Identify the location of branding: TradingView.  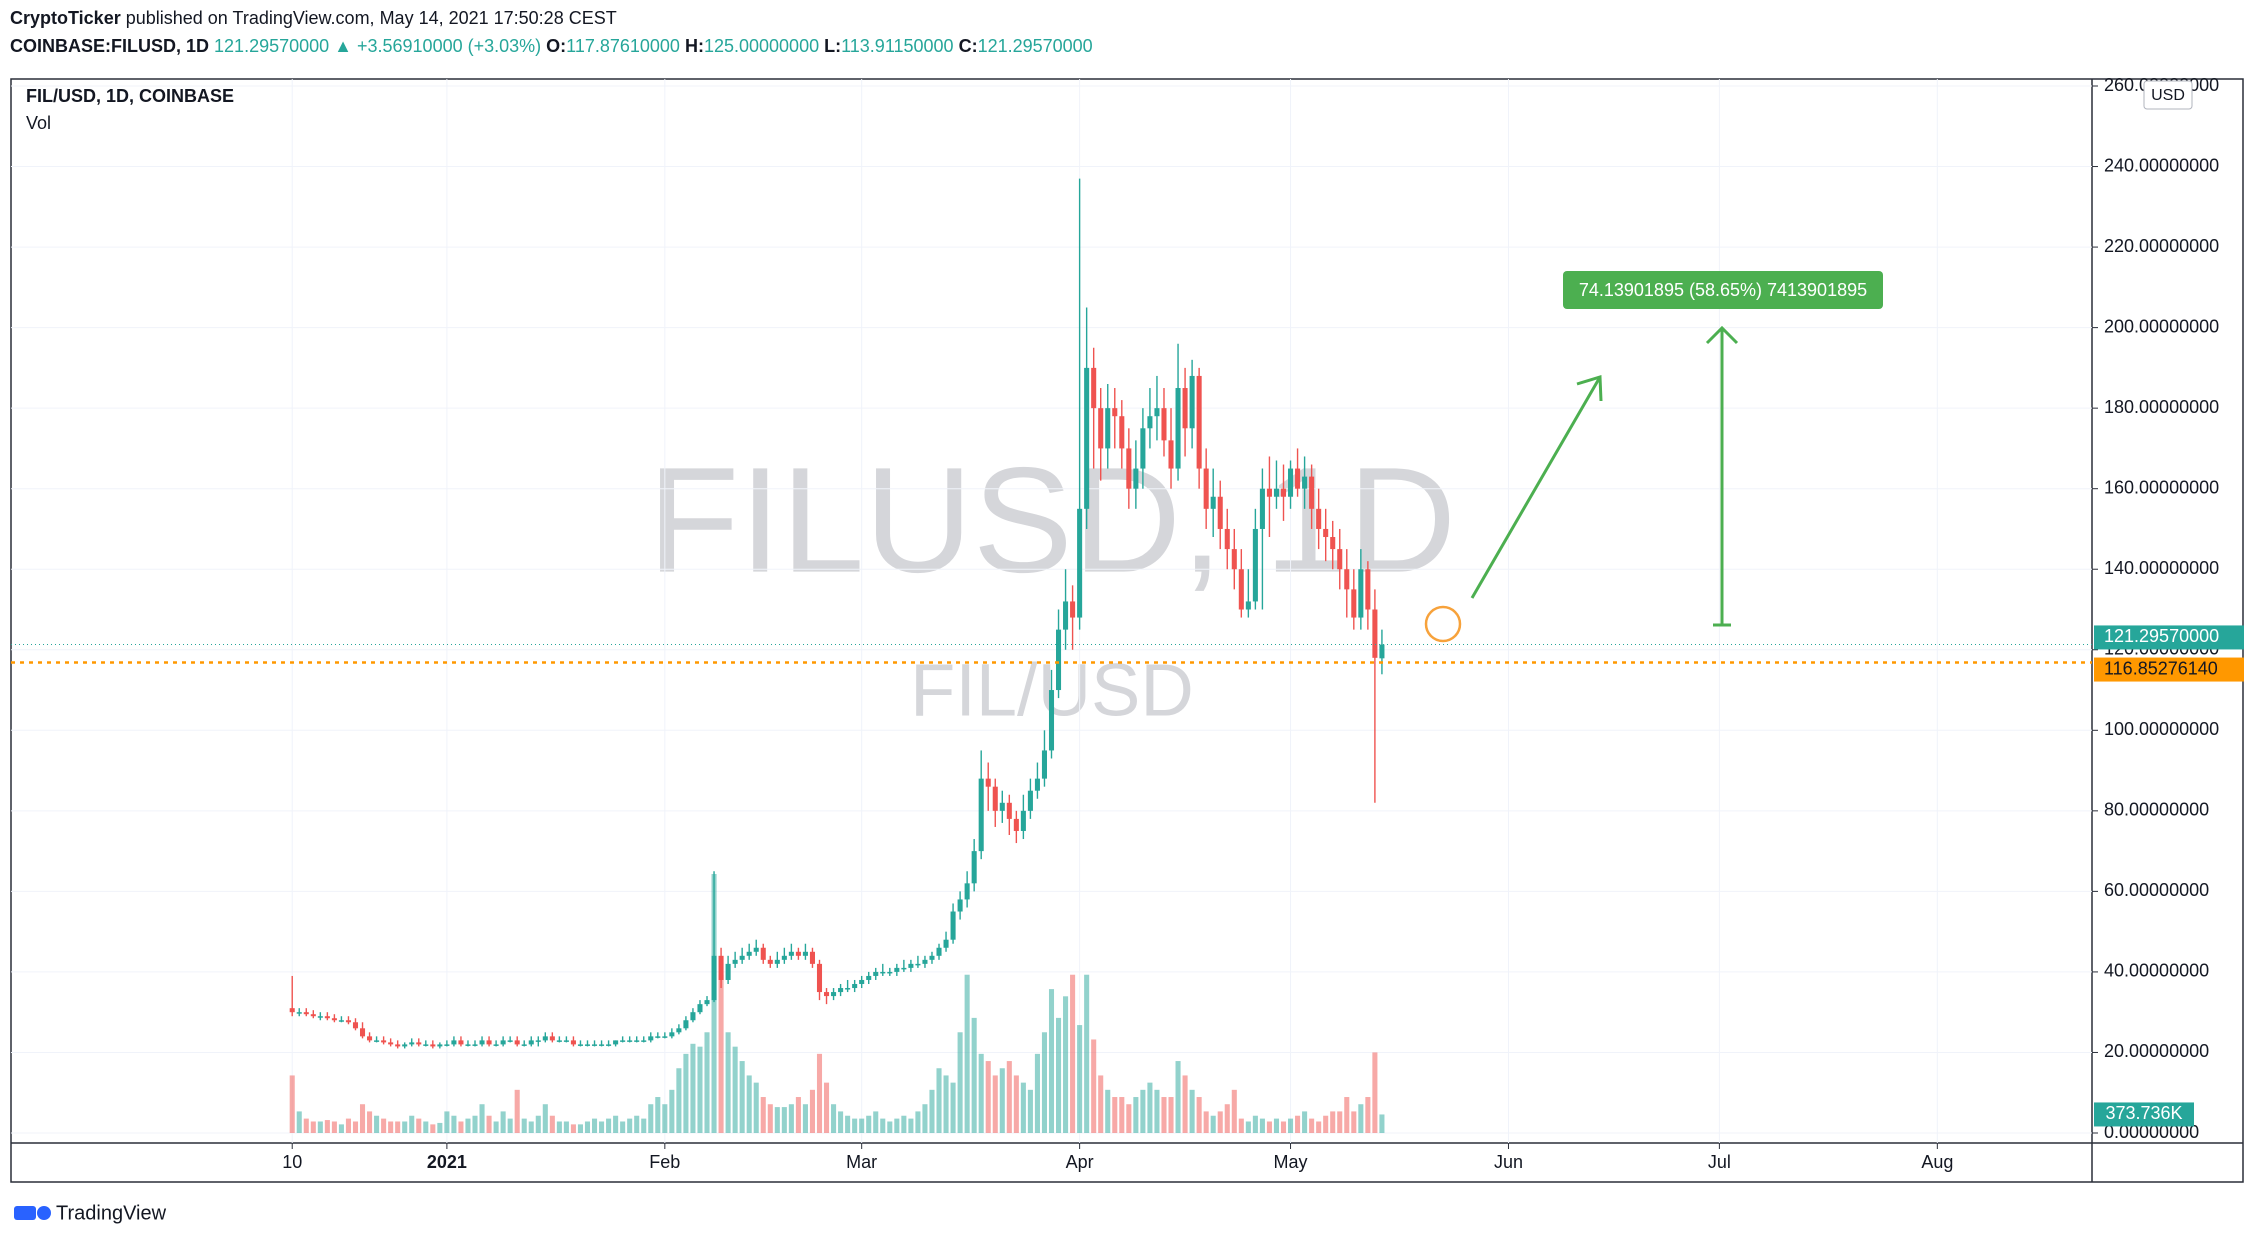
(90, 1213).